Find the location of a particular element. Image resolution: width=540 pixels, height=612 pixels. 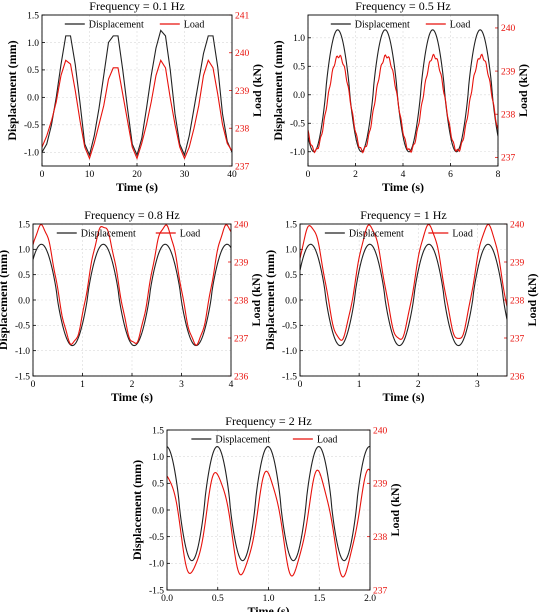

x-tick-label: 0.0 is located at coordinates (167, 599).